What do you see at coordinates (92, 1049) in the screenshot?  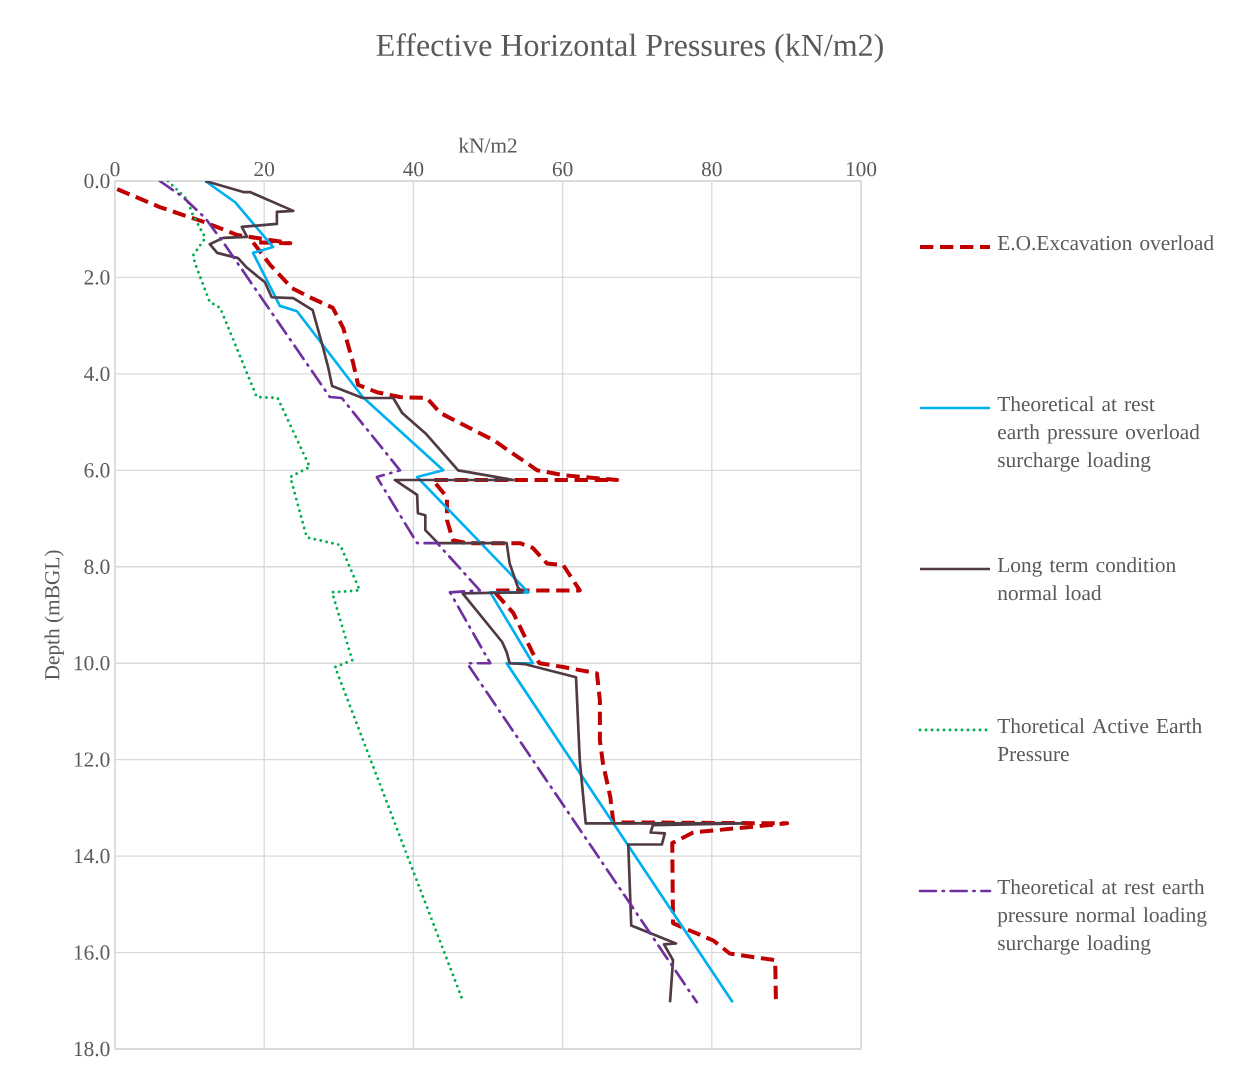 I see `y-tick-label: 18.0` at bounding box center [92, 1049].